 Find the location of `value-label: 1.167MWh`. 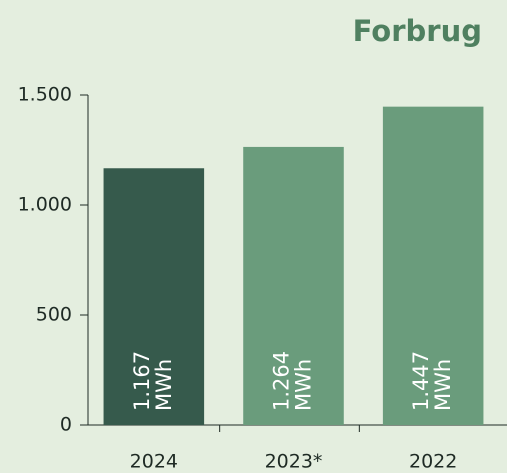

value-label: 1.167MWh is located at coordinates (153, 381).